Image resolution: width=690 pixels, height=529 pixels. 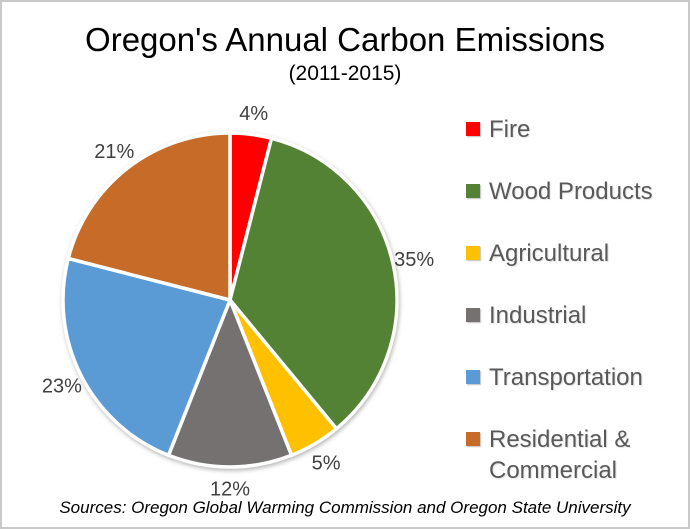 I want to click on legend-label-agricultural: Agricultural, so click(x=549, y=253).